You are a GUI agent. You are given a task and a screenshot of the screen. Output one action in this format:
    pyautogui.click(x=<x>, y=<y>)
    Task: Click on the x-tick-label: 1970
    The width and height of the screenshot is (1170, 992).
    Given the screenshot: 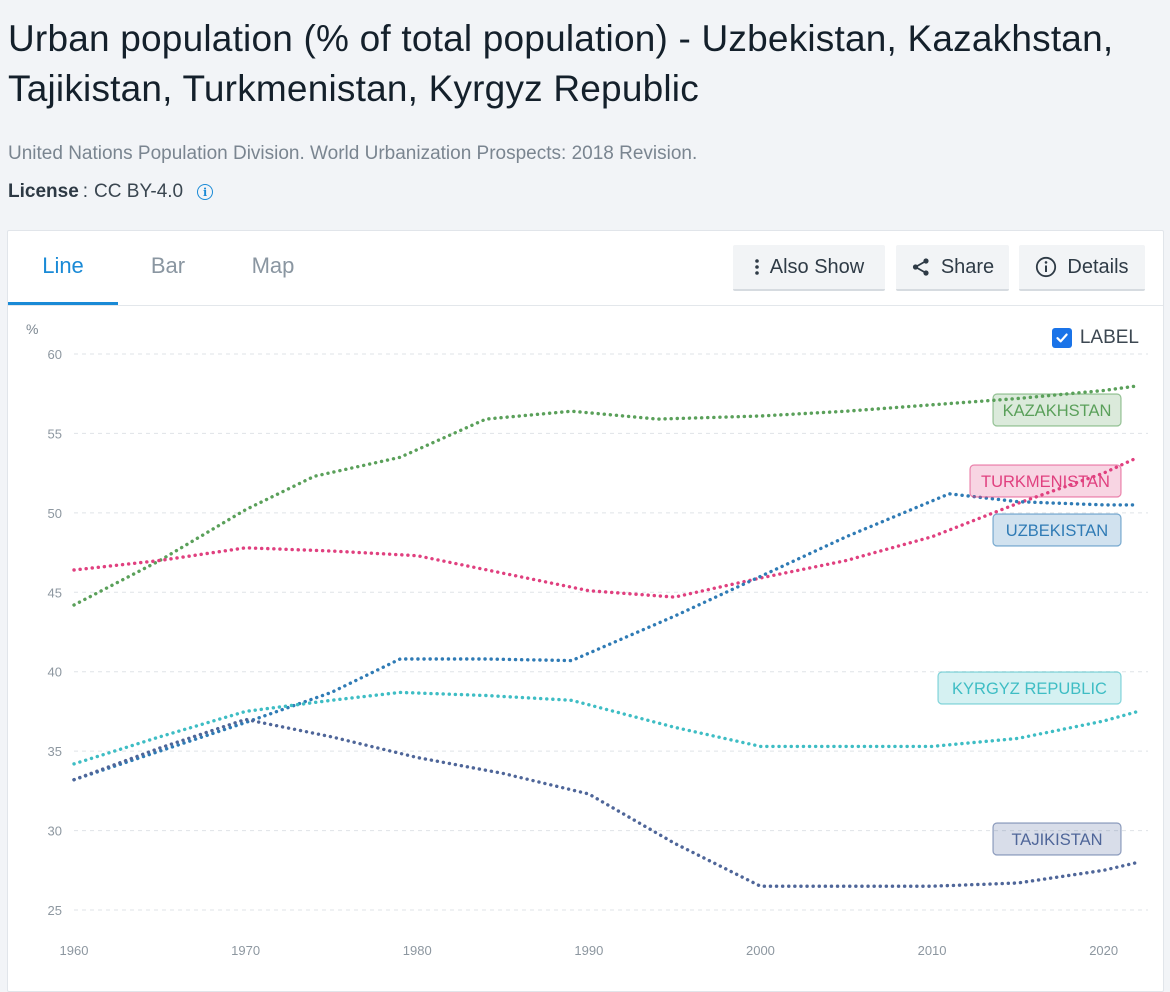 What is the action you would take?
    pyautogui.click(x=245, y=950)
    